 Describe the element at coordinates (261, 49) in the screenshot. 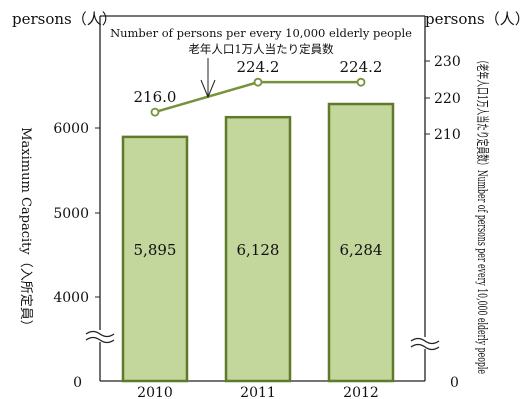

I see `annotation-line-2: 老年人口1万人当たり定員数` at that location.